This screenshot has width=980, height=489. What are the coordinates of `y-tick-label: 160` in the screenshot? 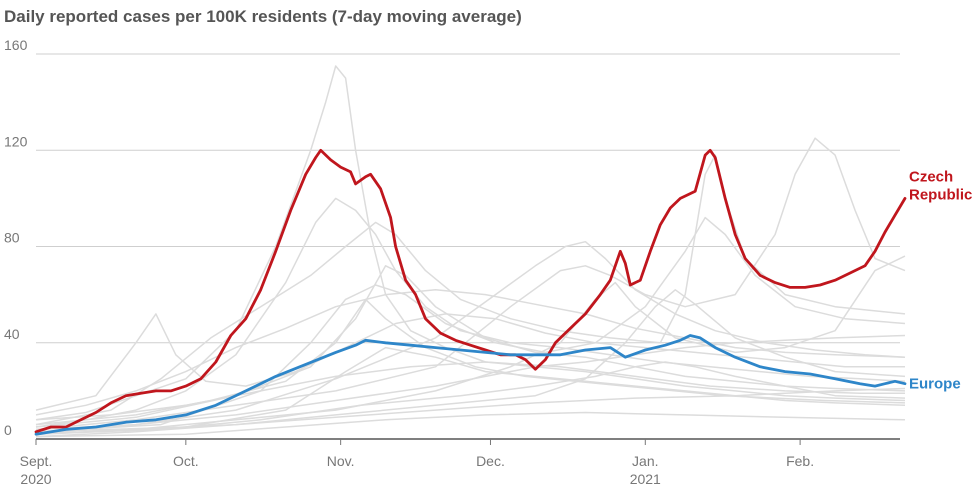 It's located at (16, 45).